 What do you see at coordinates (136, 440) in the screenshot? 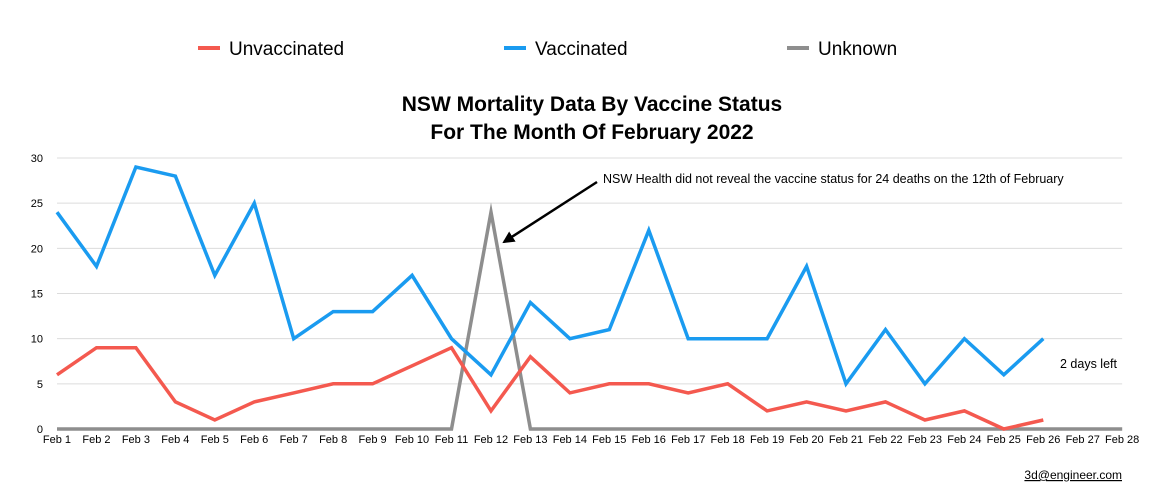
I see `x-tick-label: Feb 3` at bounding box center [136, 440].